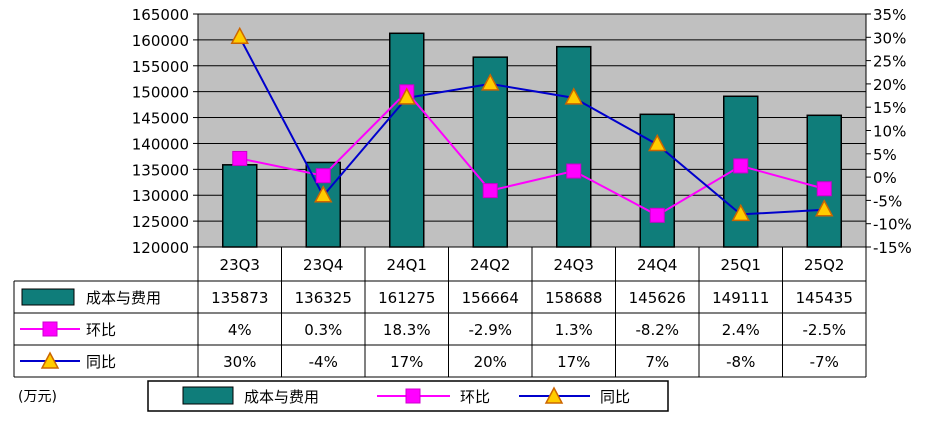 The height and width of the screenshot is (426, 950). I want to click on table-cell: -2.5%, so click(824, 330).